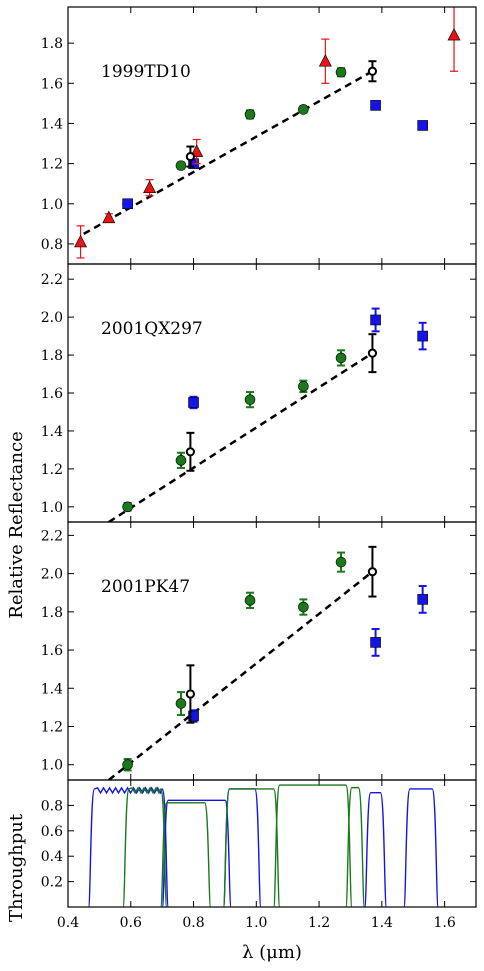 Image resolution: width=484 pixels, height=971 pixels. I want to click on x-axis: 0.4 0.6 0.8 1.0 1.2 1.4 1.6, so click(256, 923).